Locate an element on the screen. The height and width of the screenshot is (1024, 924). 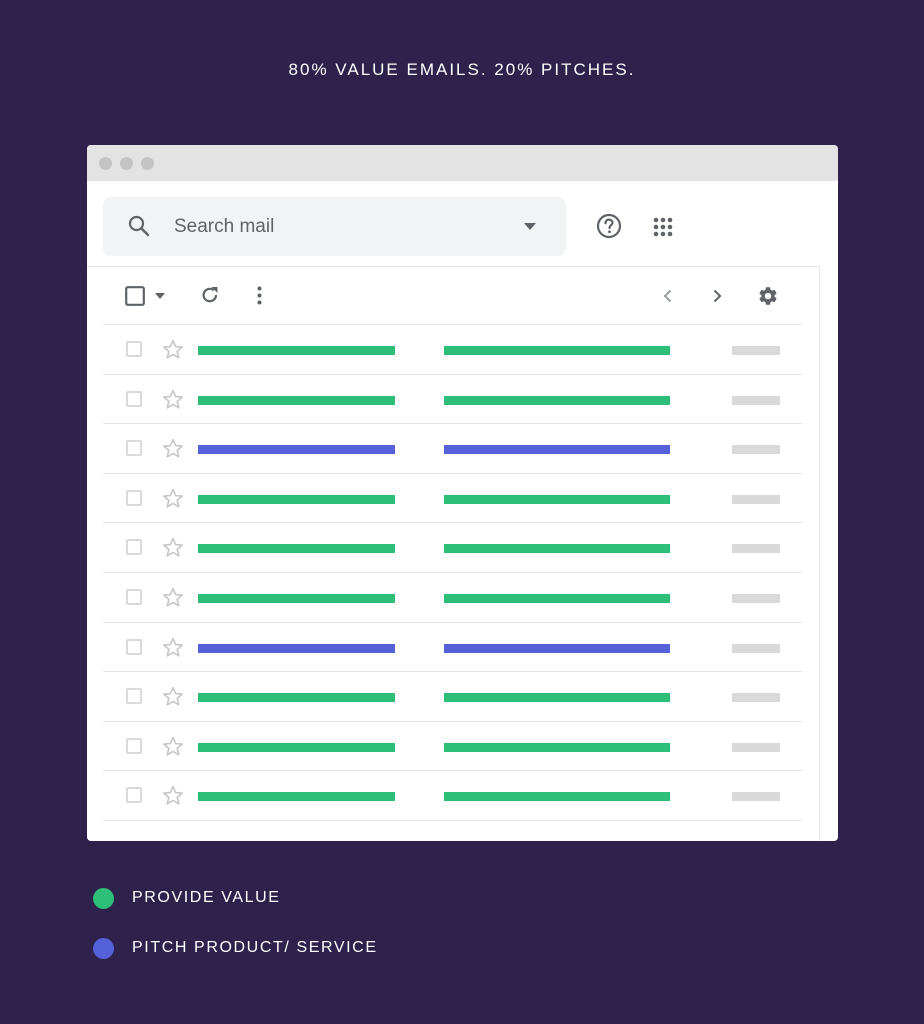
search-bar: Search mail is located at coordinates (334, 226).